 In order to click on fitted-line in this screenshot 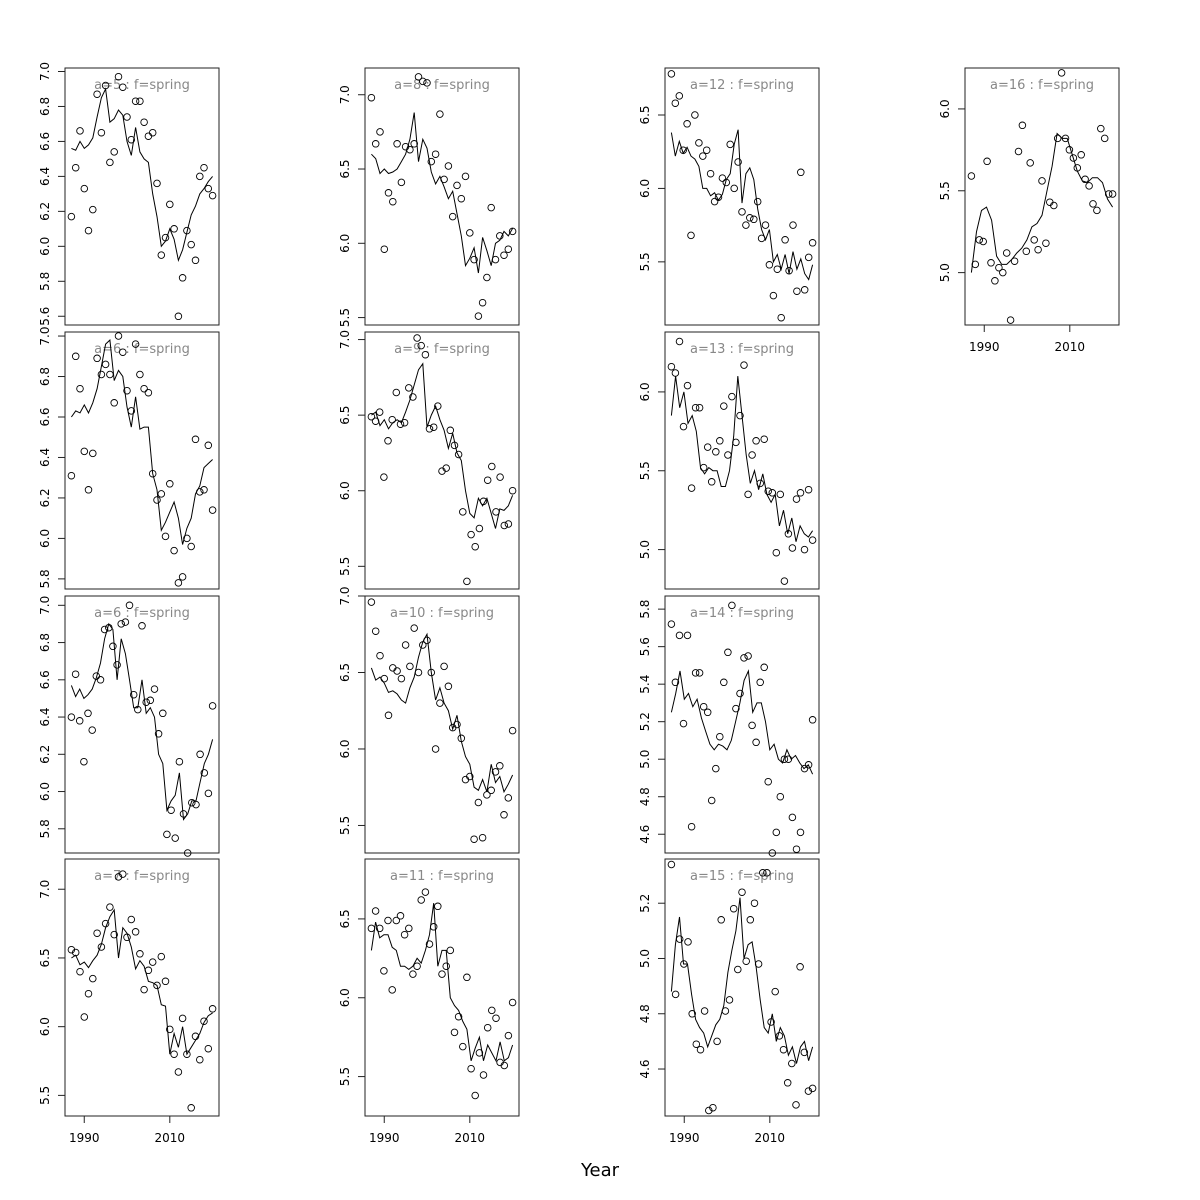, I will do `click(442, 983)`.